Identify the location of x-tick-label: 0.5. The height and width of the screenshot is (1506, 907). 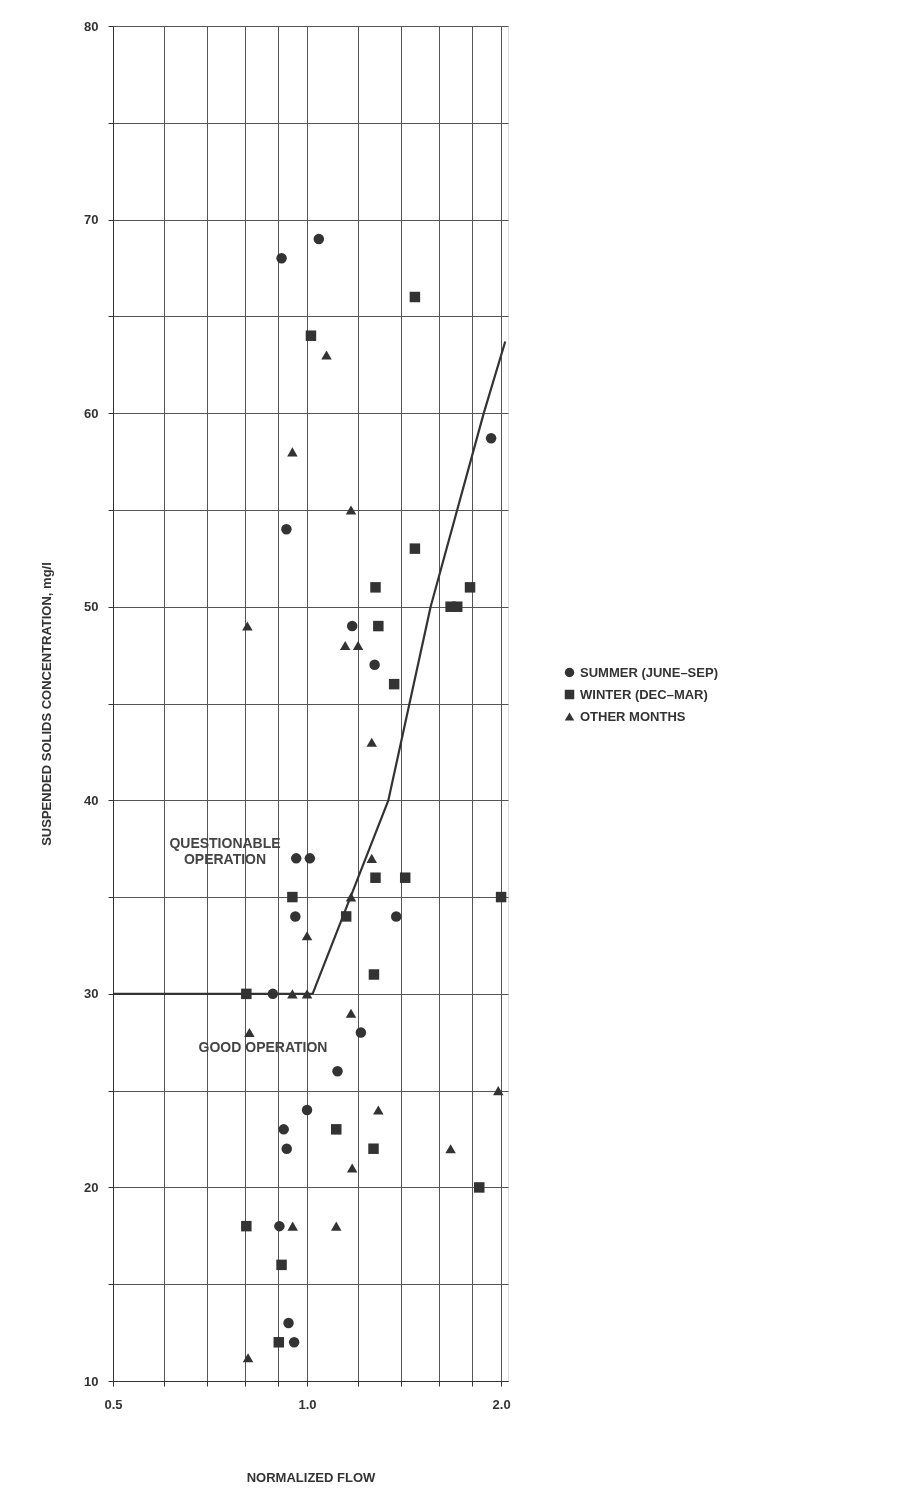
(113, 1404).